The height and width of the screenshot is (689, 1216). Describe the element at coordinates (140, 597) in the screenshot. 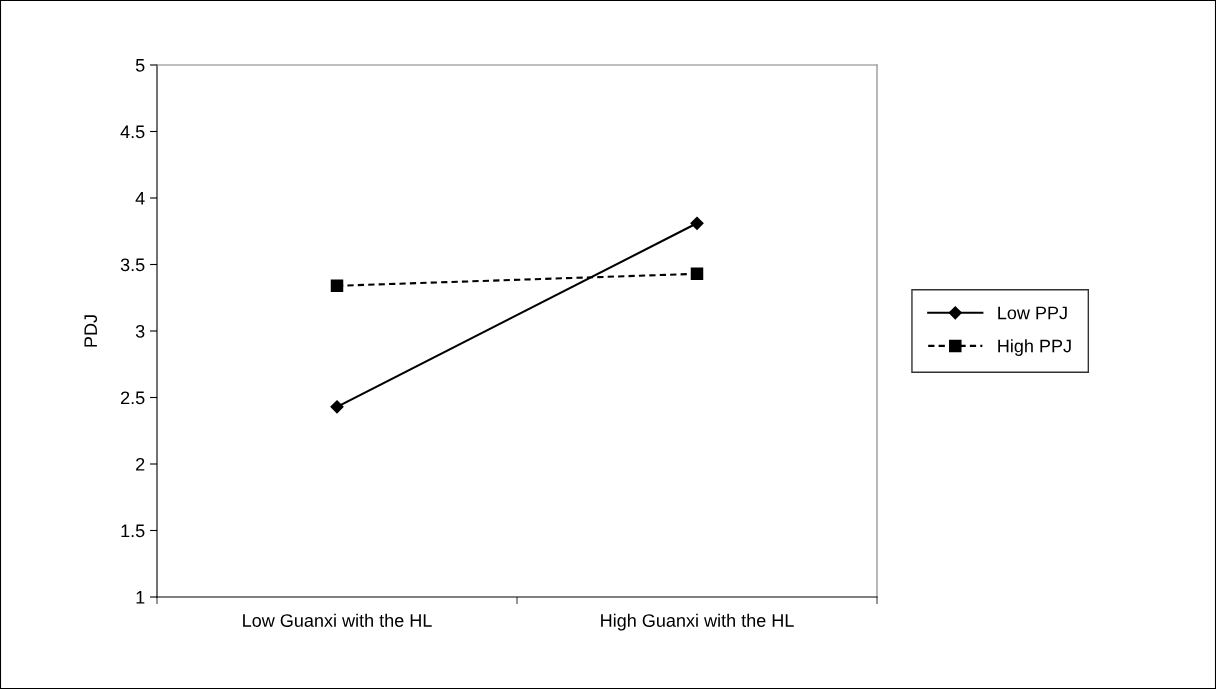

I see `y-tick-label: 1` at that location.